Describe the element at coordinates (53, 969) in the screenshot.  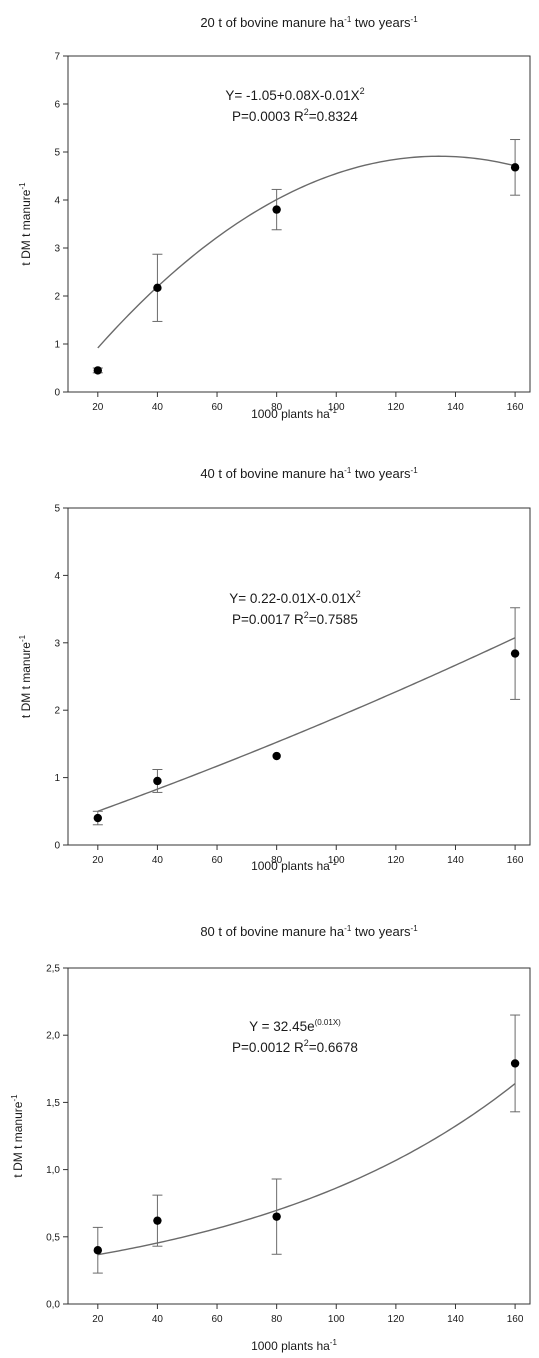
I see `y-tick-label: 2,5` at that location.